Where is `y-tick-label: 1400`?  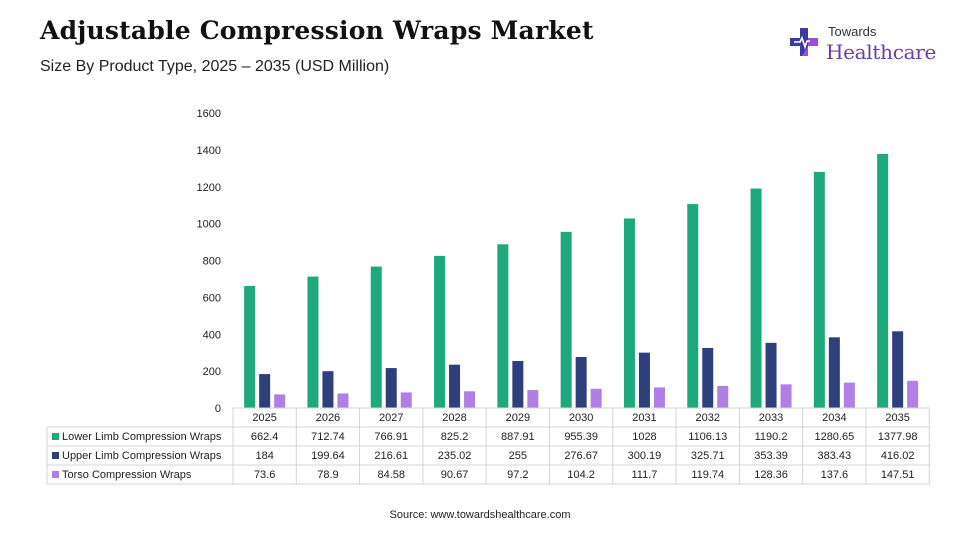
y-tick-label: 1400 is located at coordinates (209, 151).